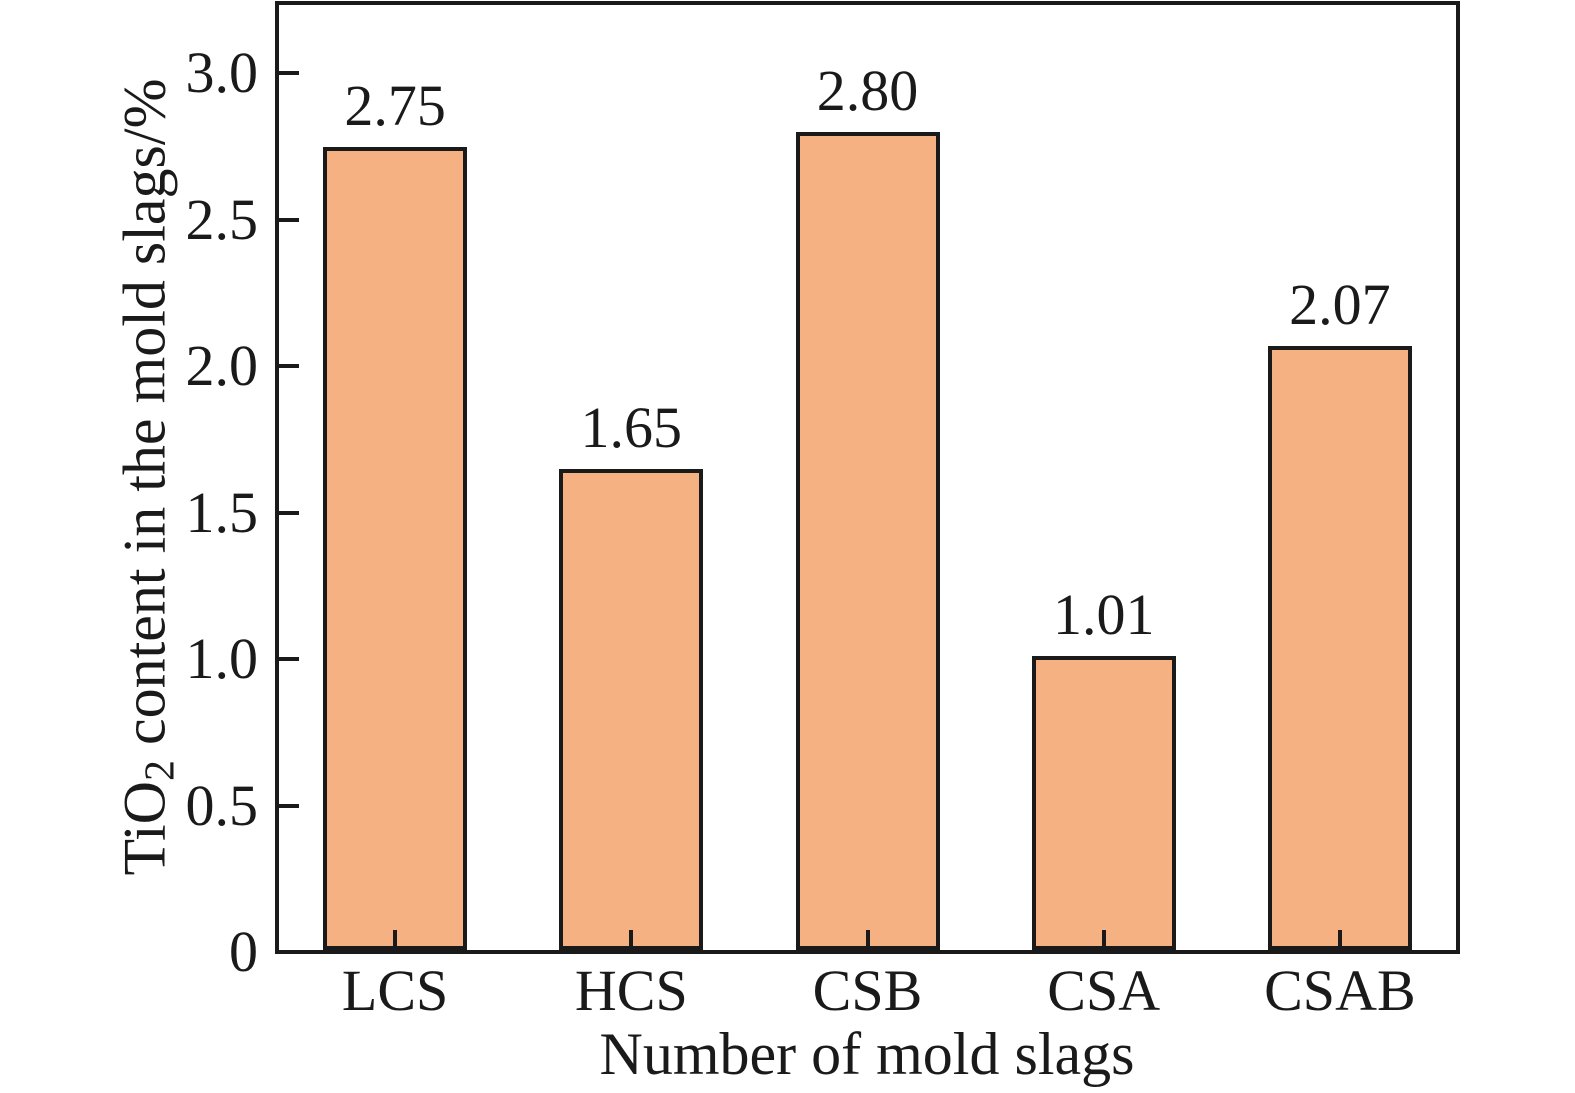 This screenshot has width=1575, height=1093. I want to click on x-tick-label-CSAB: CSAB, so click(1340, 990).